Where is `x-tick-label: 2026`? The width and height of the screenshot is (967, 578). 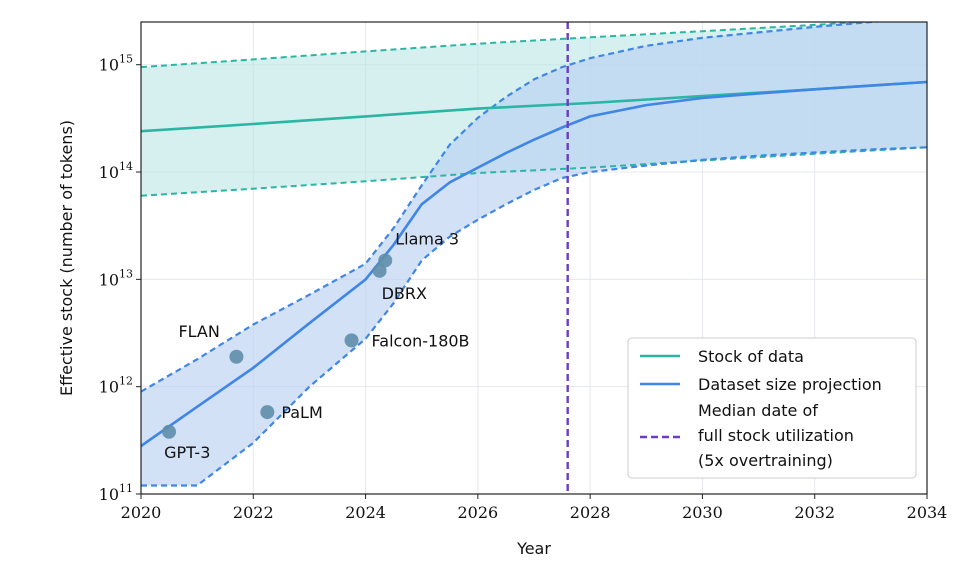 x-tick-label: 2026 is located at coordinates (477, 512).